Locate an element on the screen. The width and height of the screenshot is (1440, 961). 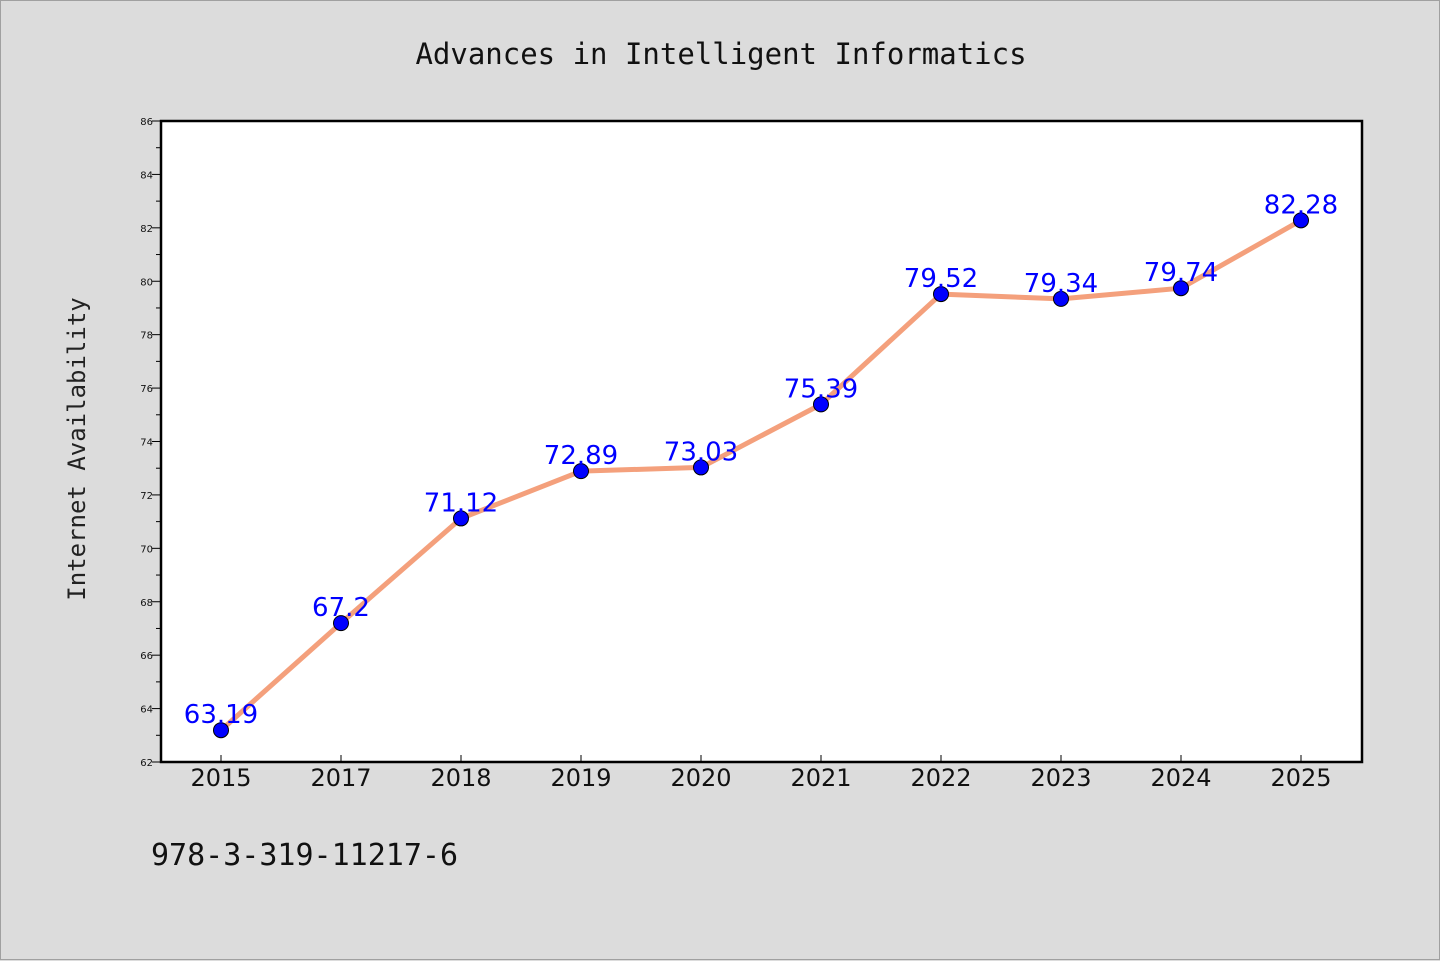
data-label: 73.03 is located at coordinates (701, 452).